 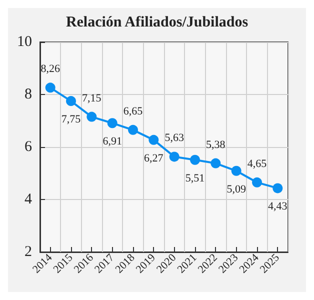 I want to click on data-label: 5,51, so click(x=195, y=178).